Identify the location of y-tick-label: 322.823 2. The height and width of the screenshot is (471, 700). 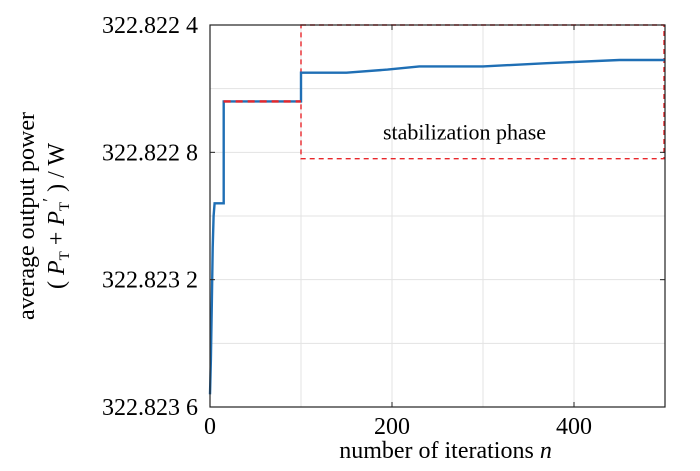
(150, 281).